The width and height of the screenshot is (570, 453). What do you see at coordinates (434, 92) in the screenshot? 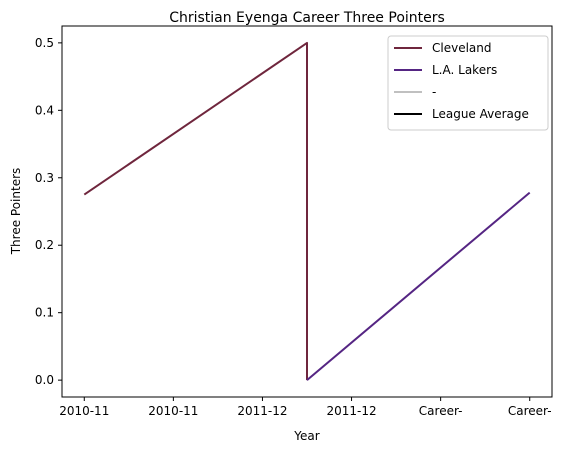
I see `legend-entry-label: -` at bounding box center [434, 92].